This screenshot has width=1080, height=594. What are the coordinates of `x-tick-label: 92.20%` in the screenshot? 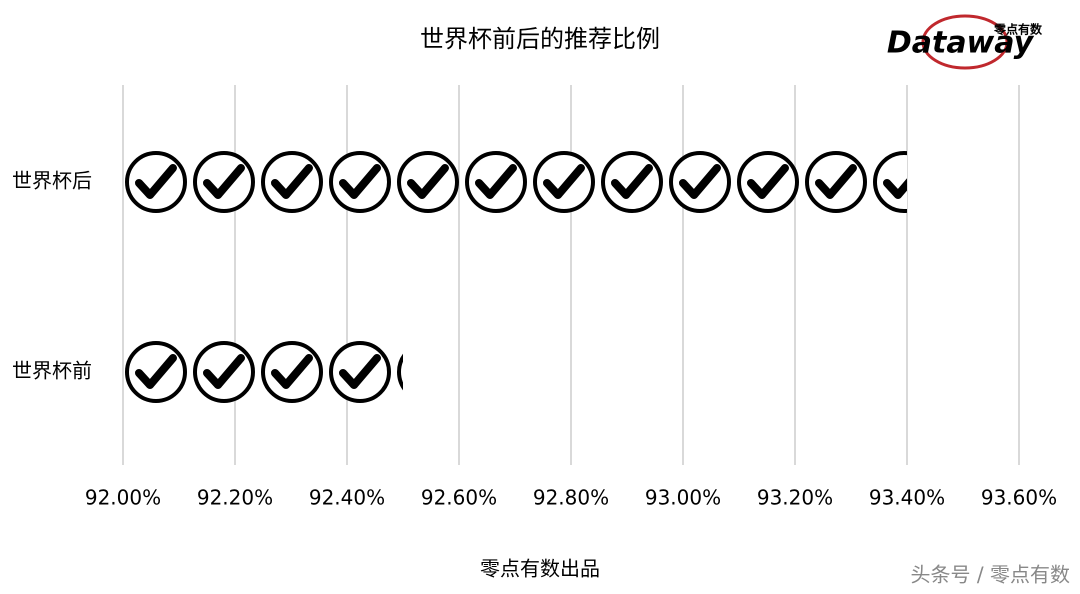 It's located at (235, 498).